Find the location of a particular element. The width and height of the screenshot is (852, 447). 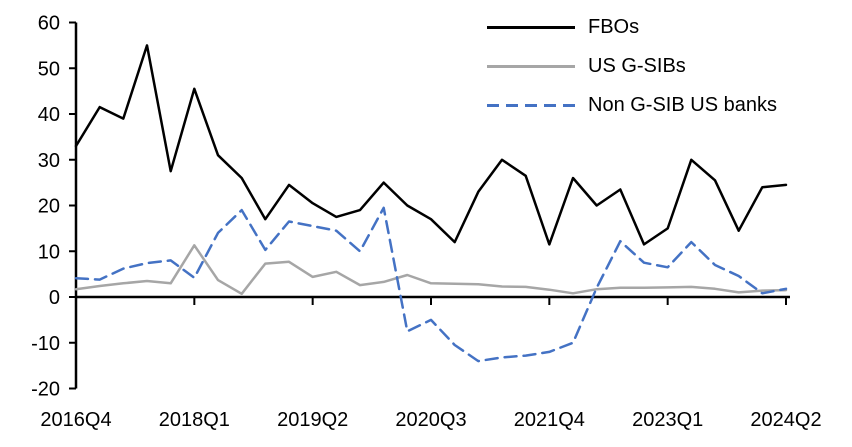

legend-item-non-g-sib-us-banks: Non G-SIB US banks is located at coordinates (632, 105).